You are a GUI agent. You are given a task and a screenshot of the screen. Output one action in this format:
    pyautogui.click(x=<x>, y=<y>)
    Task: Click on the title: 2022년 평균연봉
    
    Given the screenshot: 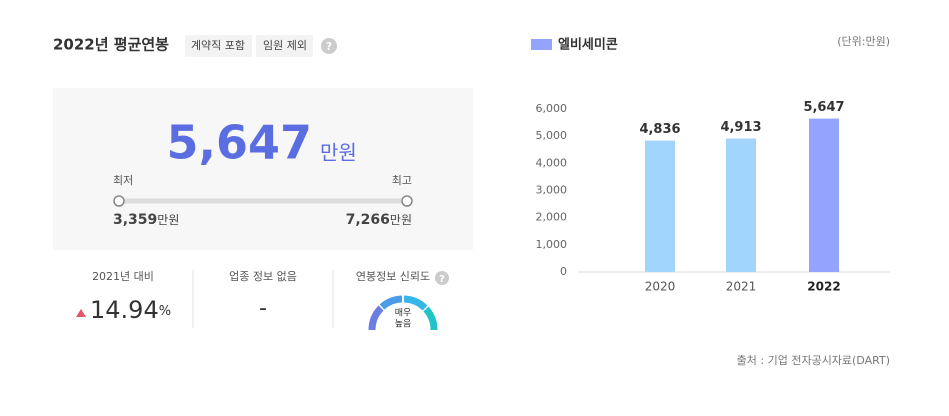 What is the action you would take?
    pyautogui.click(x=111, y=45)
    